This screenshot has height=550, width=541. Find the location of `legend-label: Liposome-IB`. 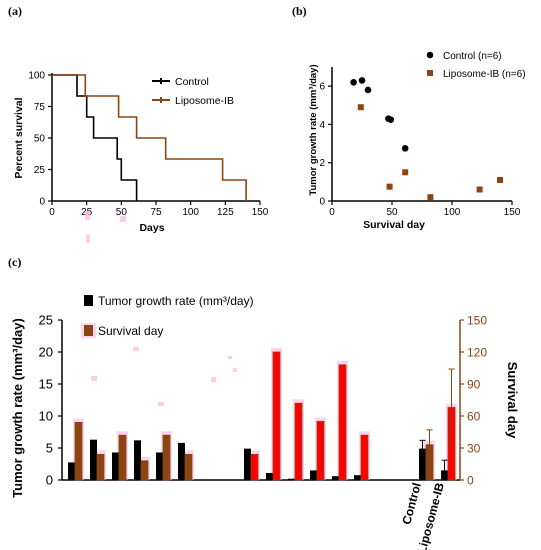

legend-label: Liposome-IB is located at coordinates (204, 101).